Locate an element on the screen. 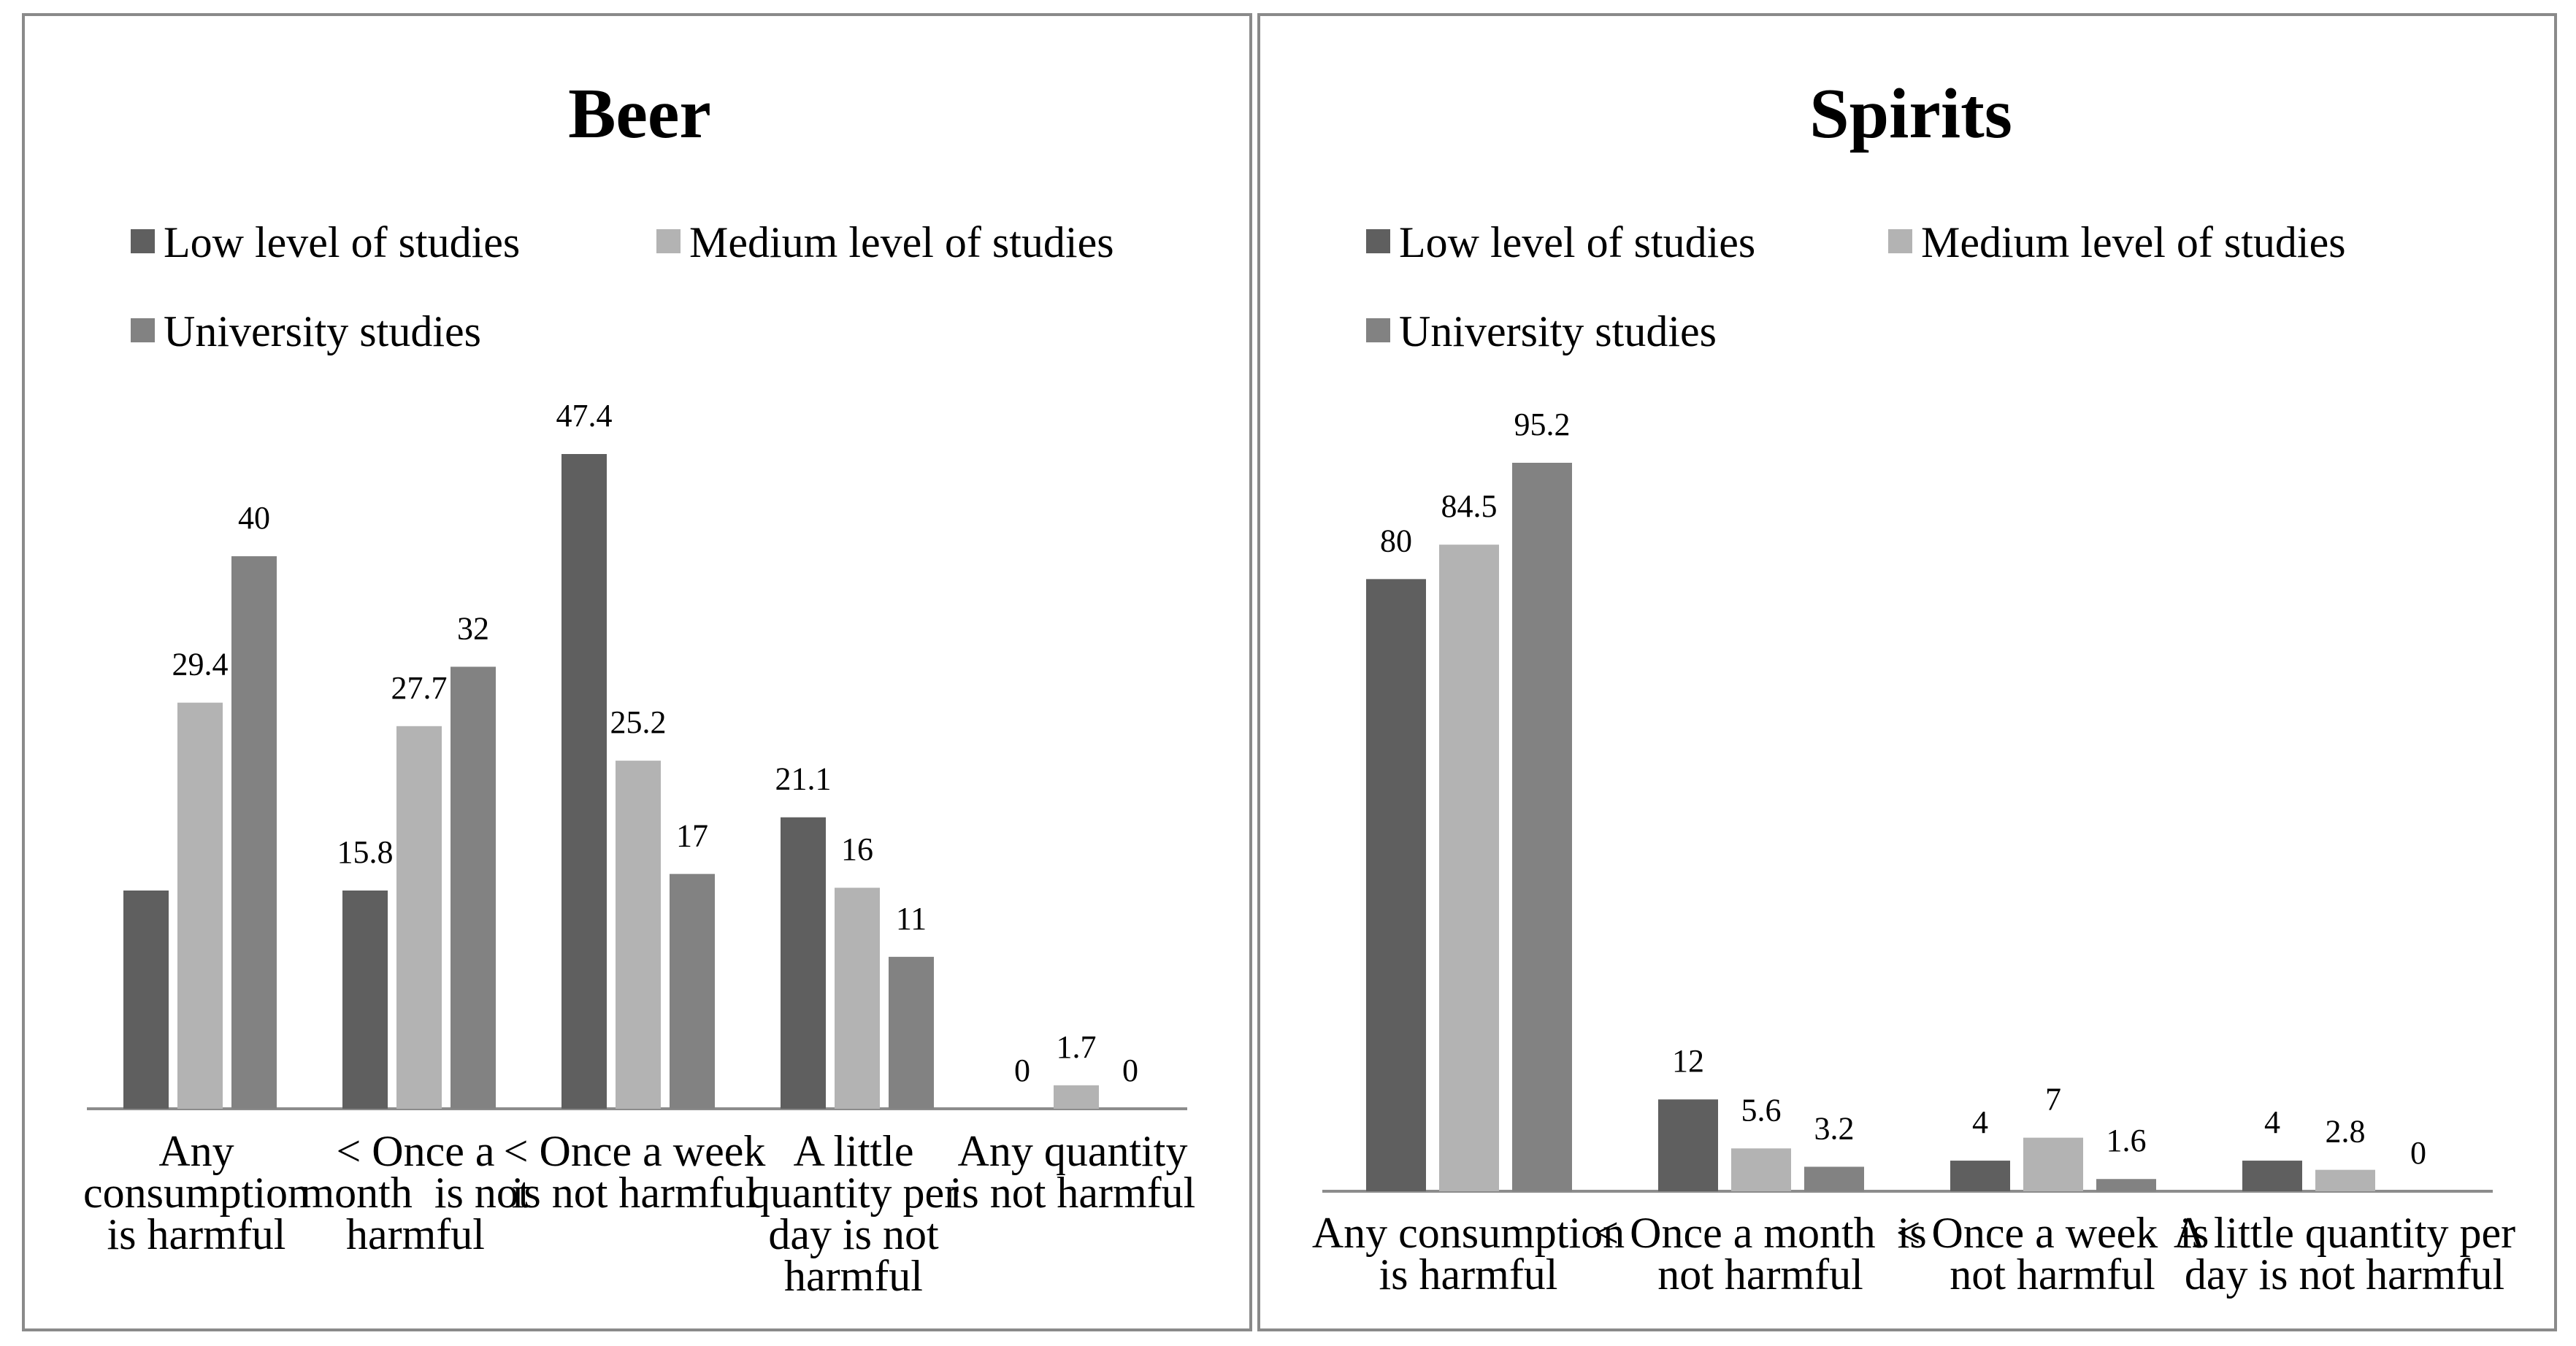 Image resolution: width=2576 pixels, height=1346 pixels. spirits-value-label-3-2: 0 is located at coordinates (2418, 1153).